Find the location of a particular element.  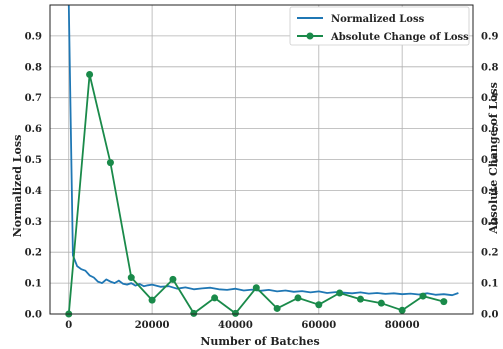

right-tick-label: 0.9 is located at coordinates (489, 36).